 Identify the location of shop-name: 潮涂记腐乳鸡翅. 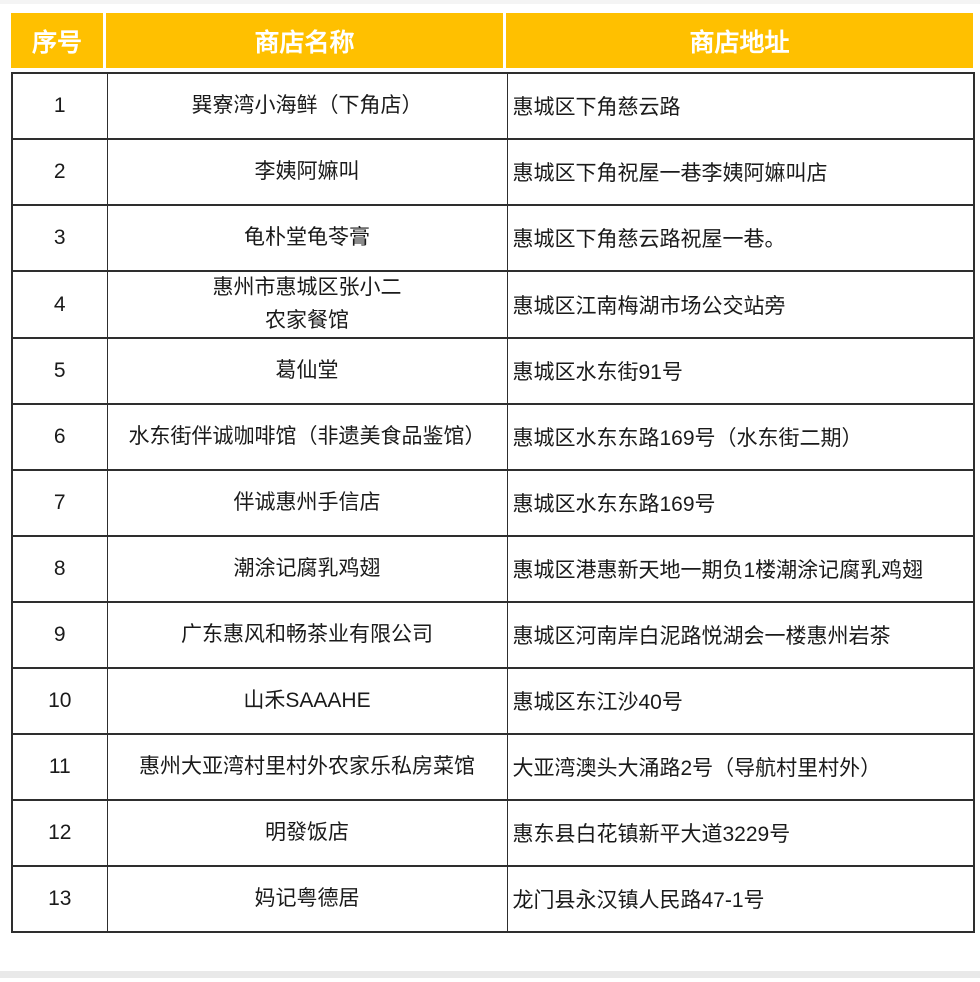
(307, 569).